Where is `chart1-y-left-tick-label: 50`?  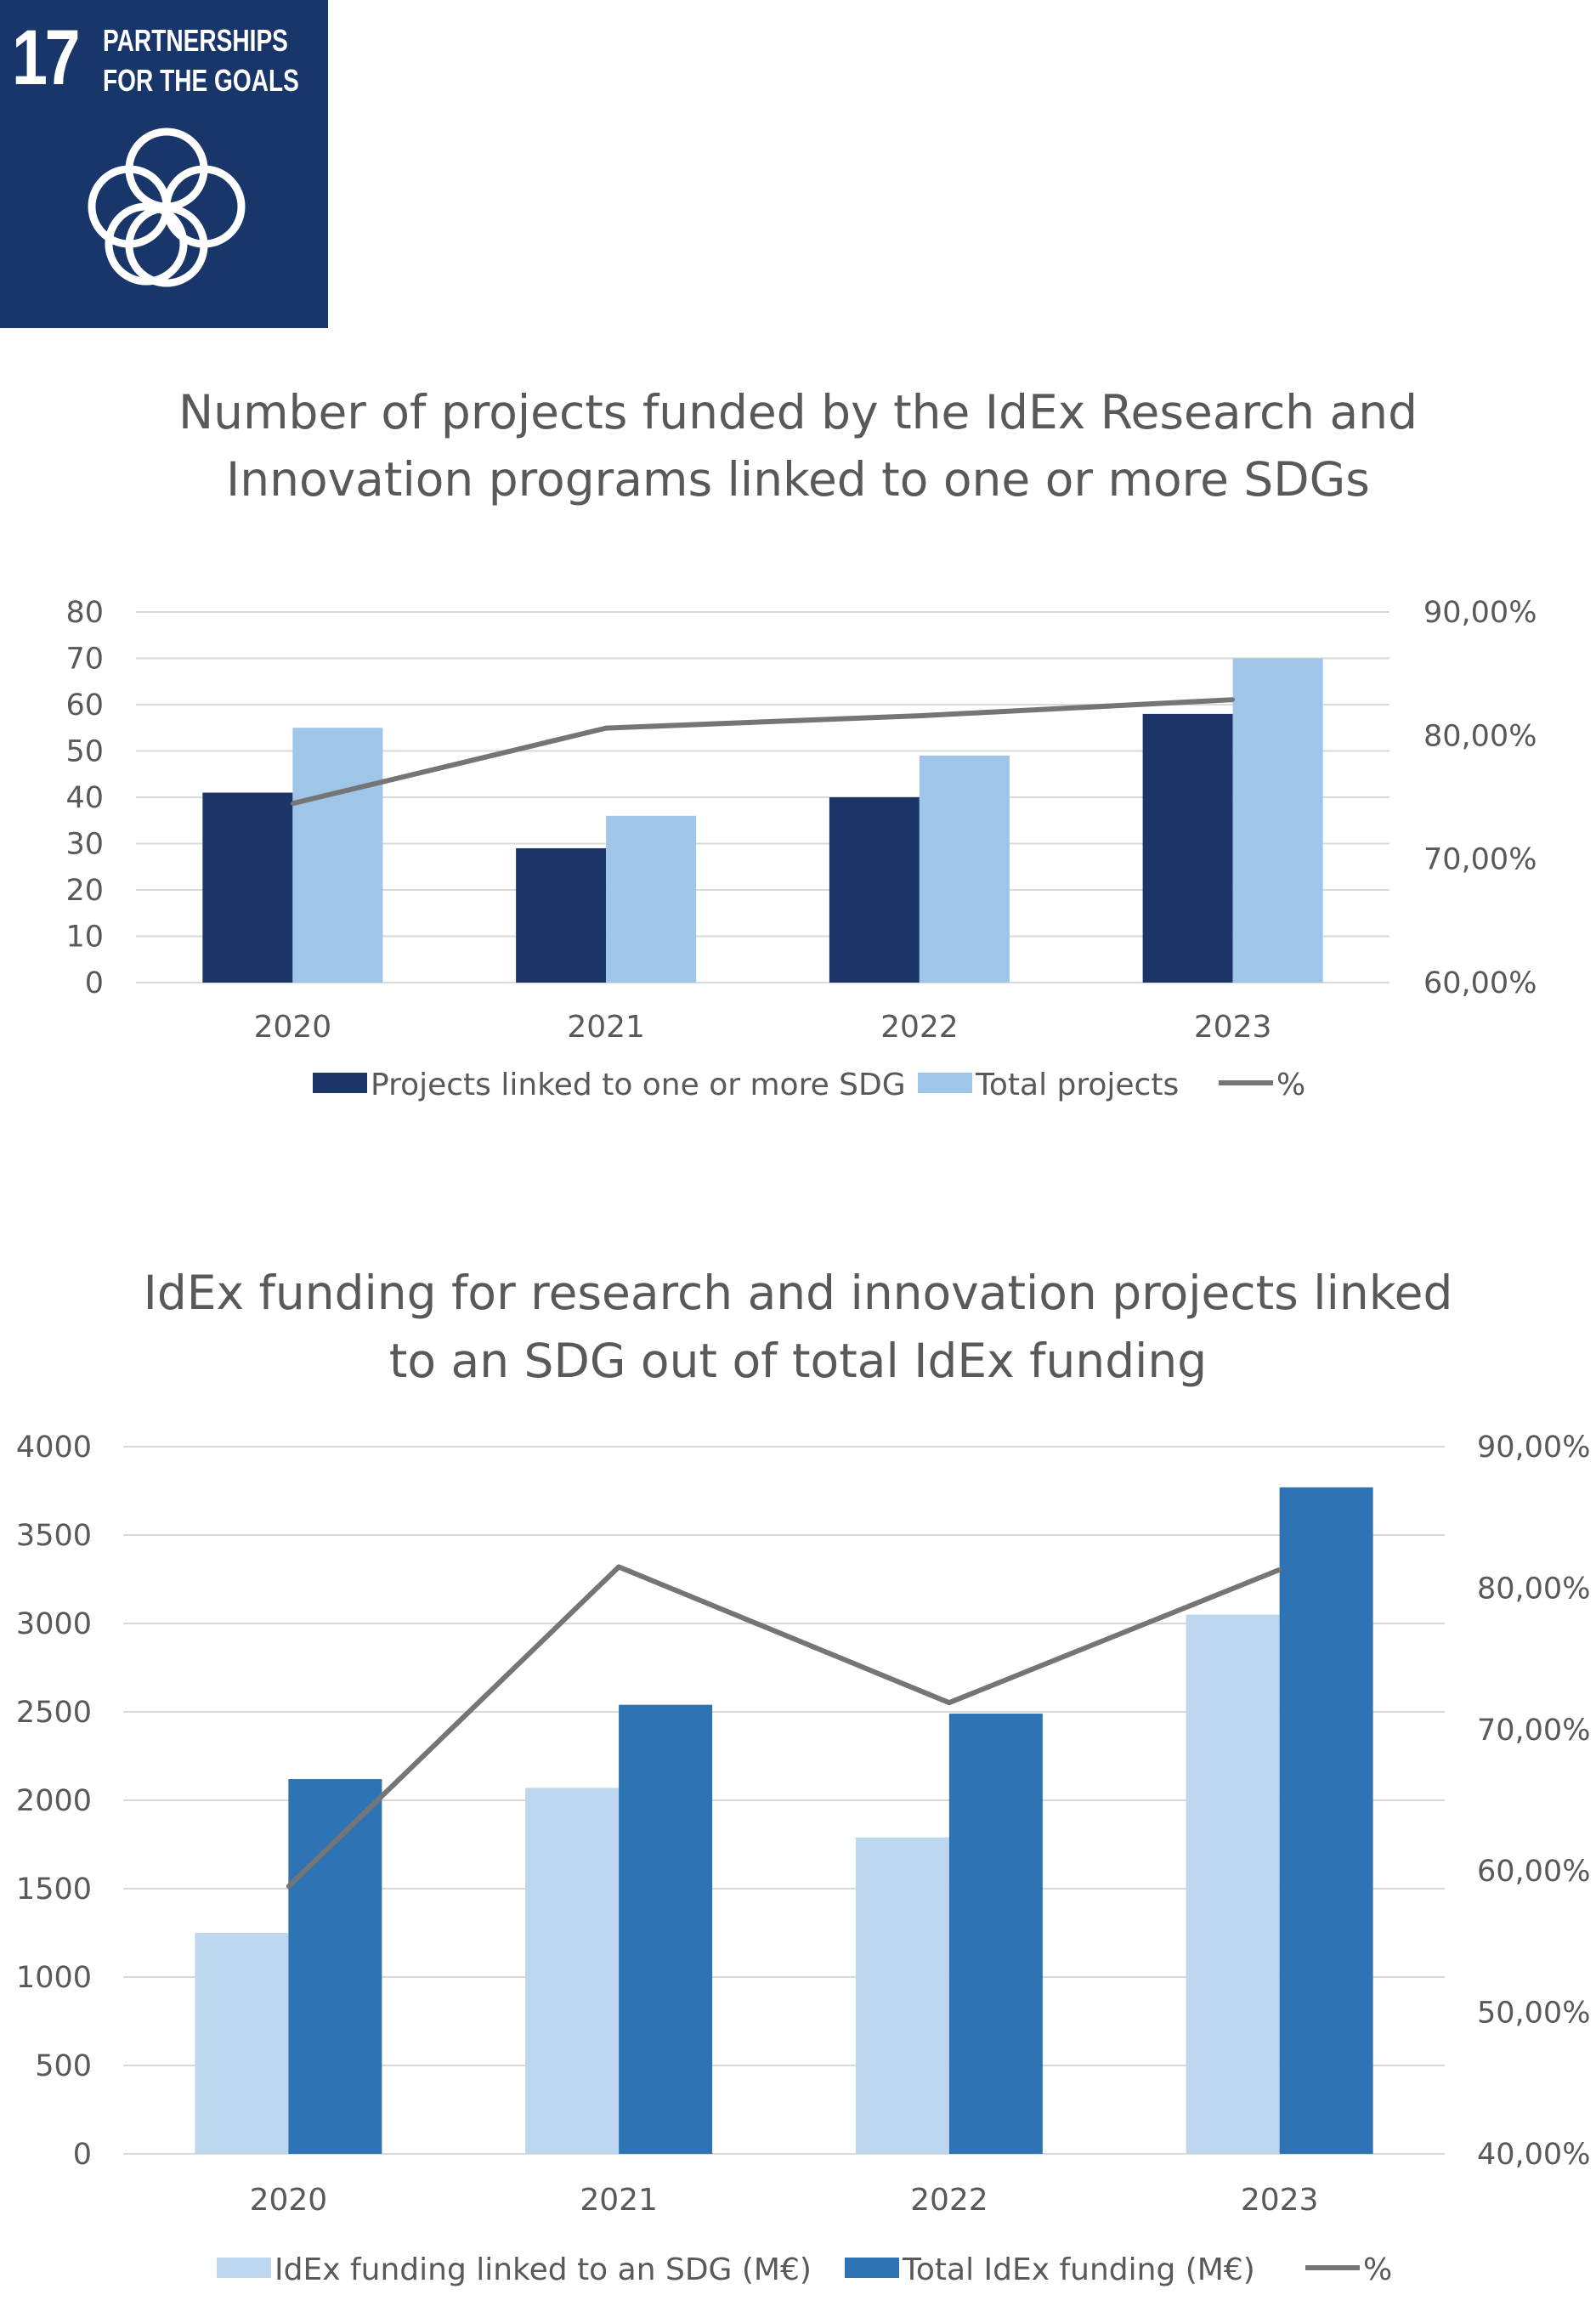 chart1-y-left-tick-label: 50 is located at coordinates (85, 752).